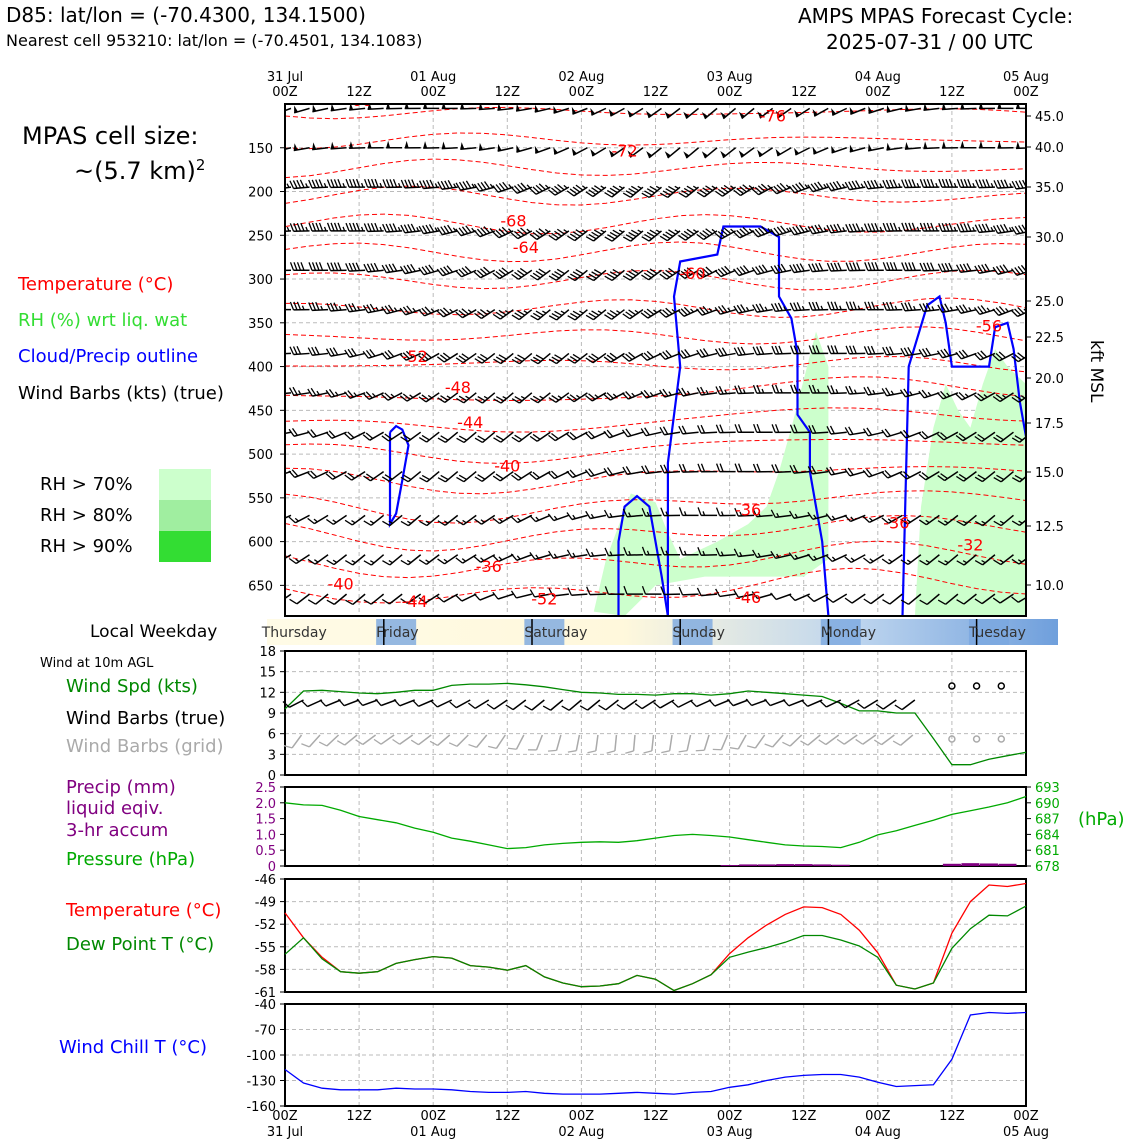 The image size is (1140, 1140). Describe the element at coordinates (840, 741) in the screenshot. I see `wind10-barb-grid-full` at that location.